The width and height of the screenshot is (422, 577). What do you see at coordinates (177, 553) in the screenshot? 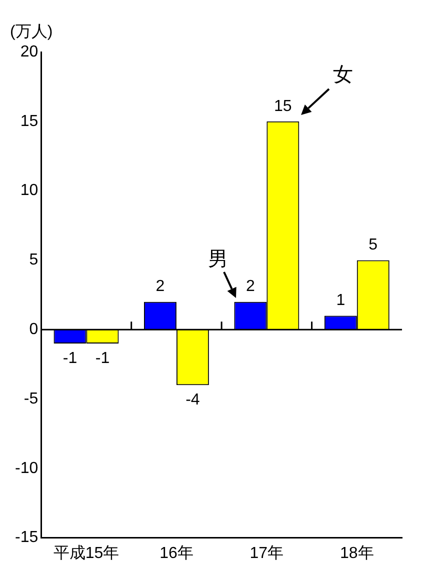
I see `x-tick-label: 16年` at bounding box center [177, 553].